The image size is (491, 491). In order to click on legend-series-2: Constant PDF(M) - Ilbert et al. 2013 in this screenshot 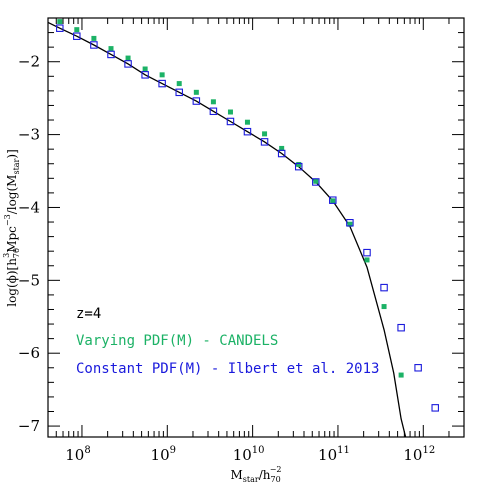, I will do `click(227, 369)`.